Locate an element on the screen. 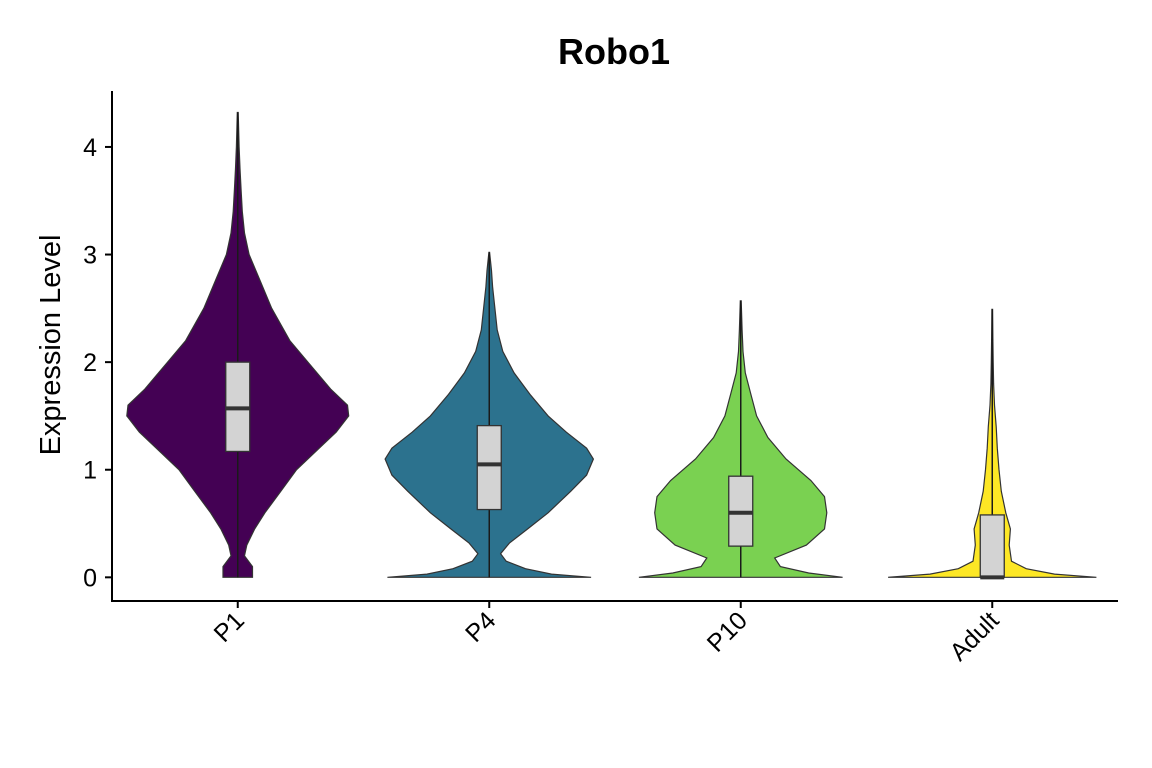 Image resolution: width=1152 pixels, height=768 pixels. x-tick-label-p10: P10 is located at coordinates (727, 631).